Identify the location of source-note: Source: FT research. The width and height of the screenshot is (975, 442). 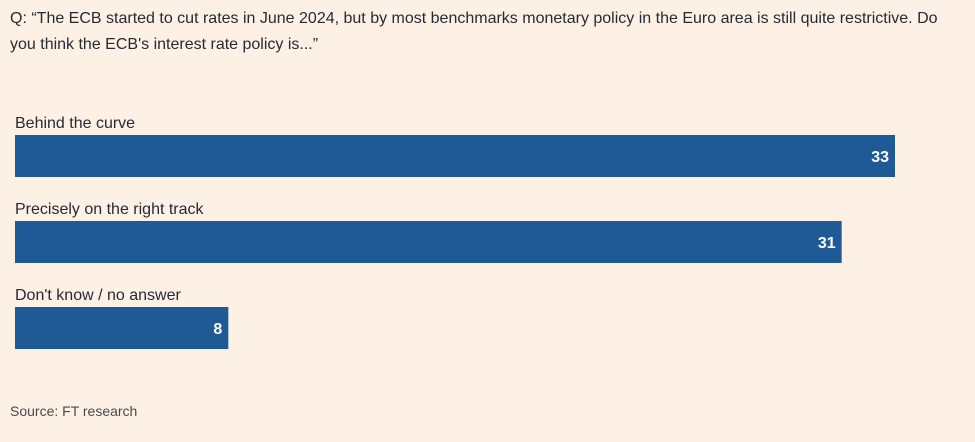
(74, 411).